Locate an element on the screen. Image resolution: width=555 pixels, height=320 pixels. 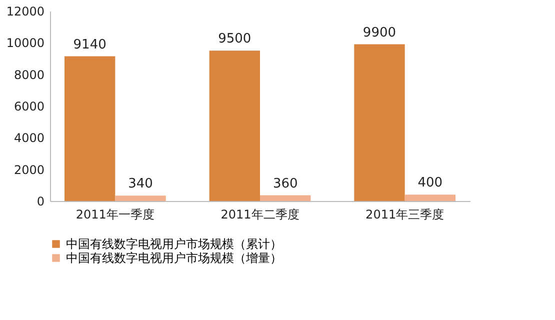
data-label: 9500 is located at coordinates (235, 39).